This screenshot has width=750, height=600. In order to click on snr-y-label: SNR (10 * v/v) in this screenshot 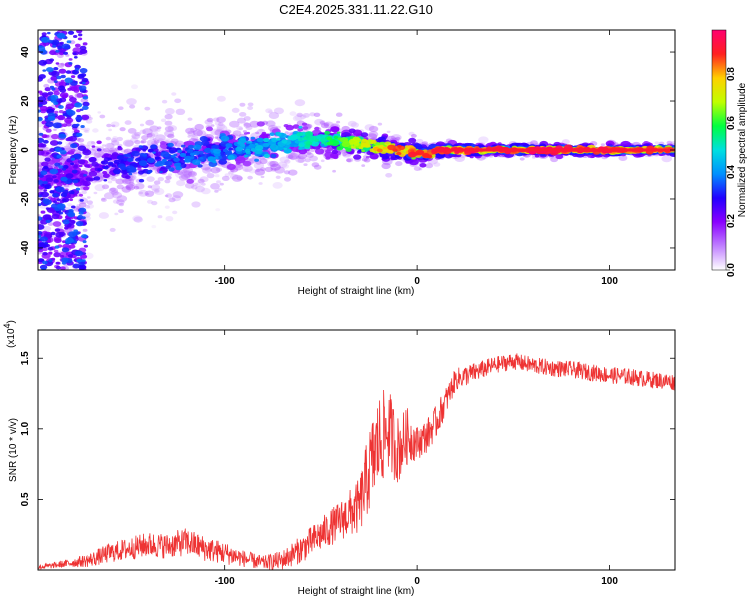, I will do `click(13, 450)`.